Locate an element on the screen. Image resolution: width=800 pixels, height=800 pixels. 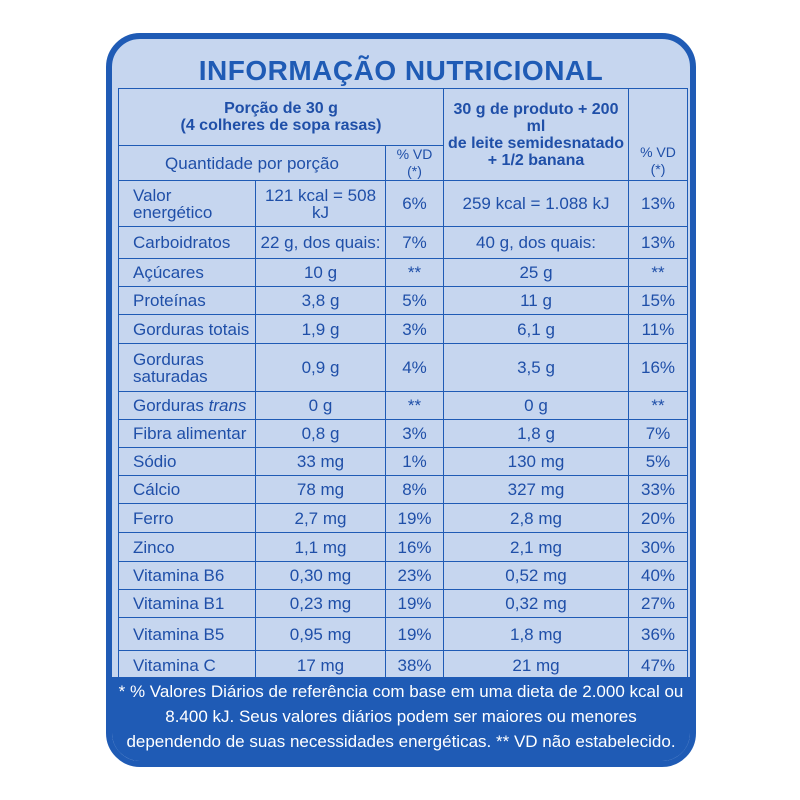
mixed-cell: 1,8 g is located at coordinates (536, 433).